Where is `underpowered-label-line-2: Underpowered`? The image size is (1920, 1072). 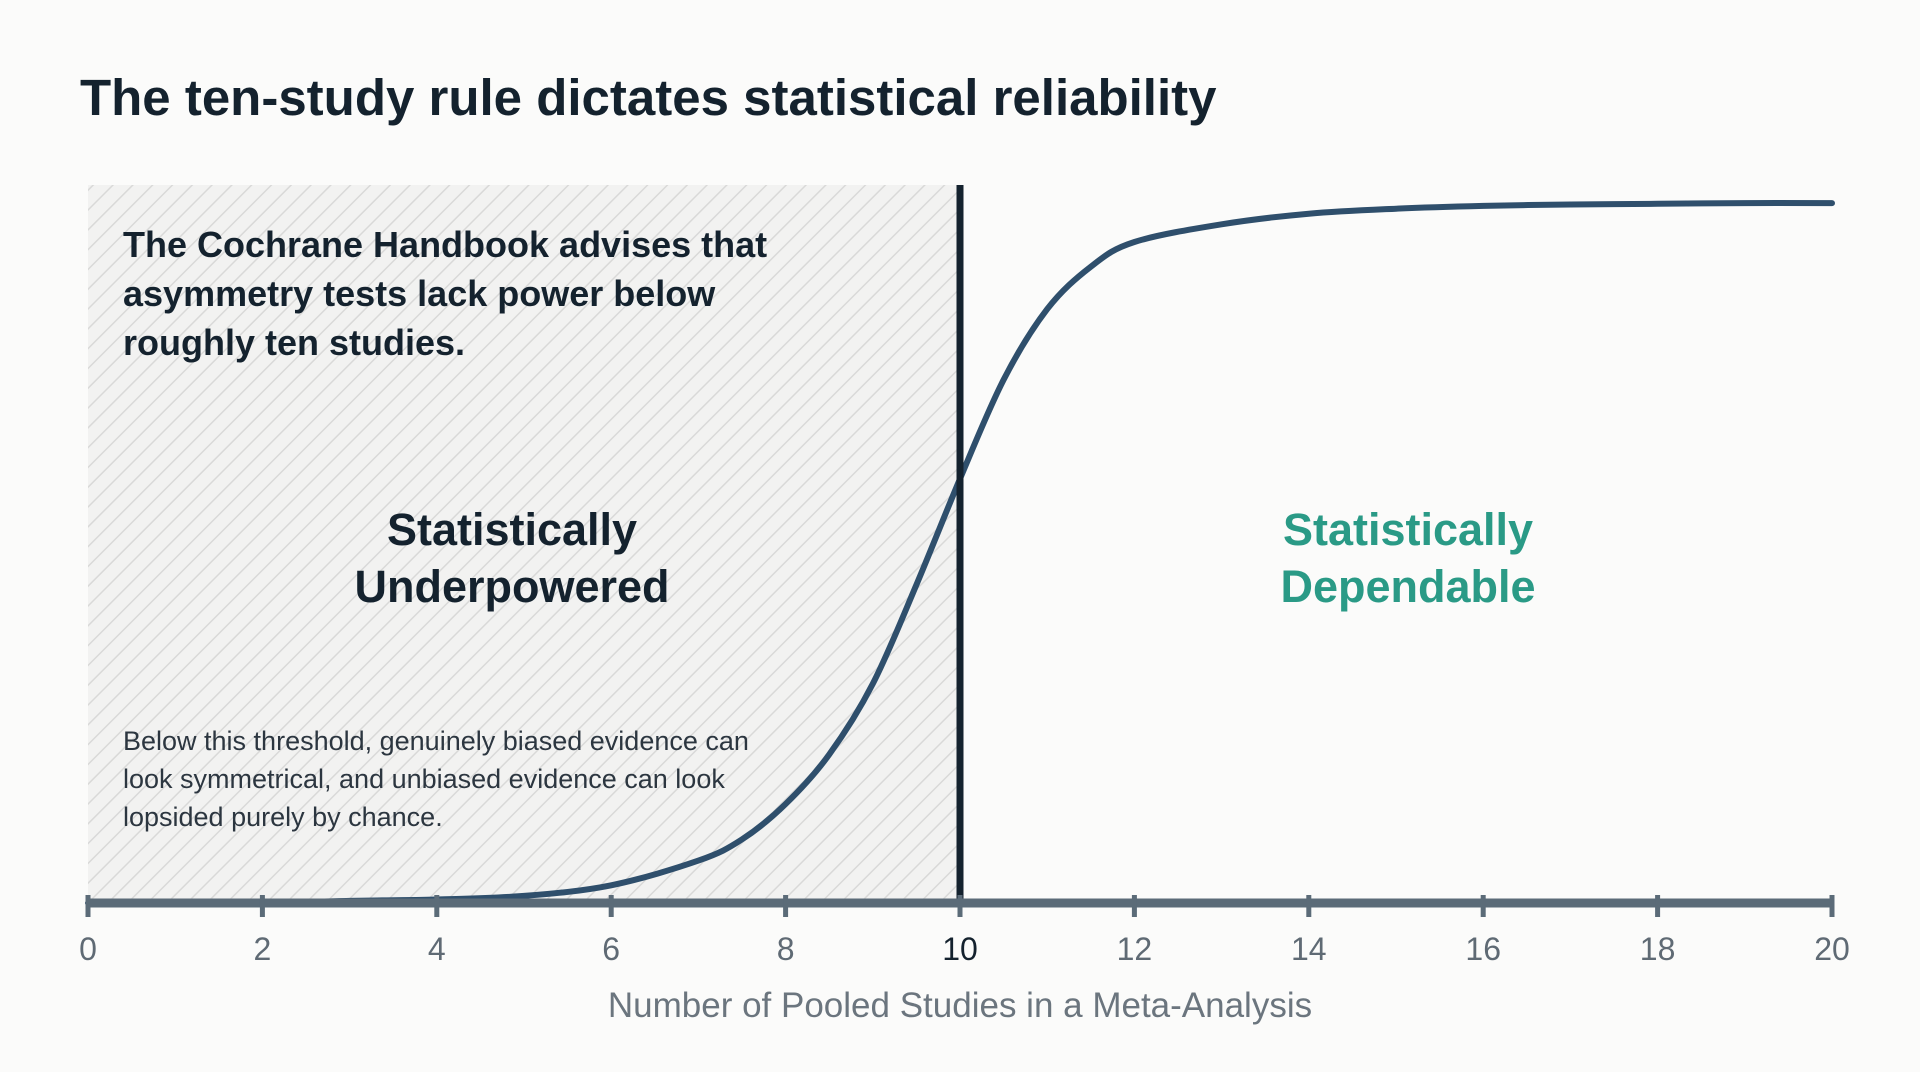 underpowered-label-line-2: Underpowered is located at coordinates (511, 586).